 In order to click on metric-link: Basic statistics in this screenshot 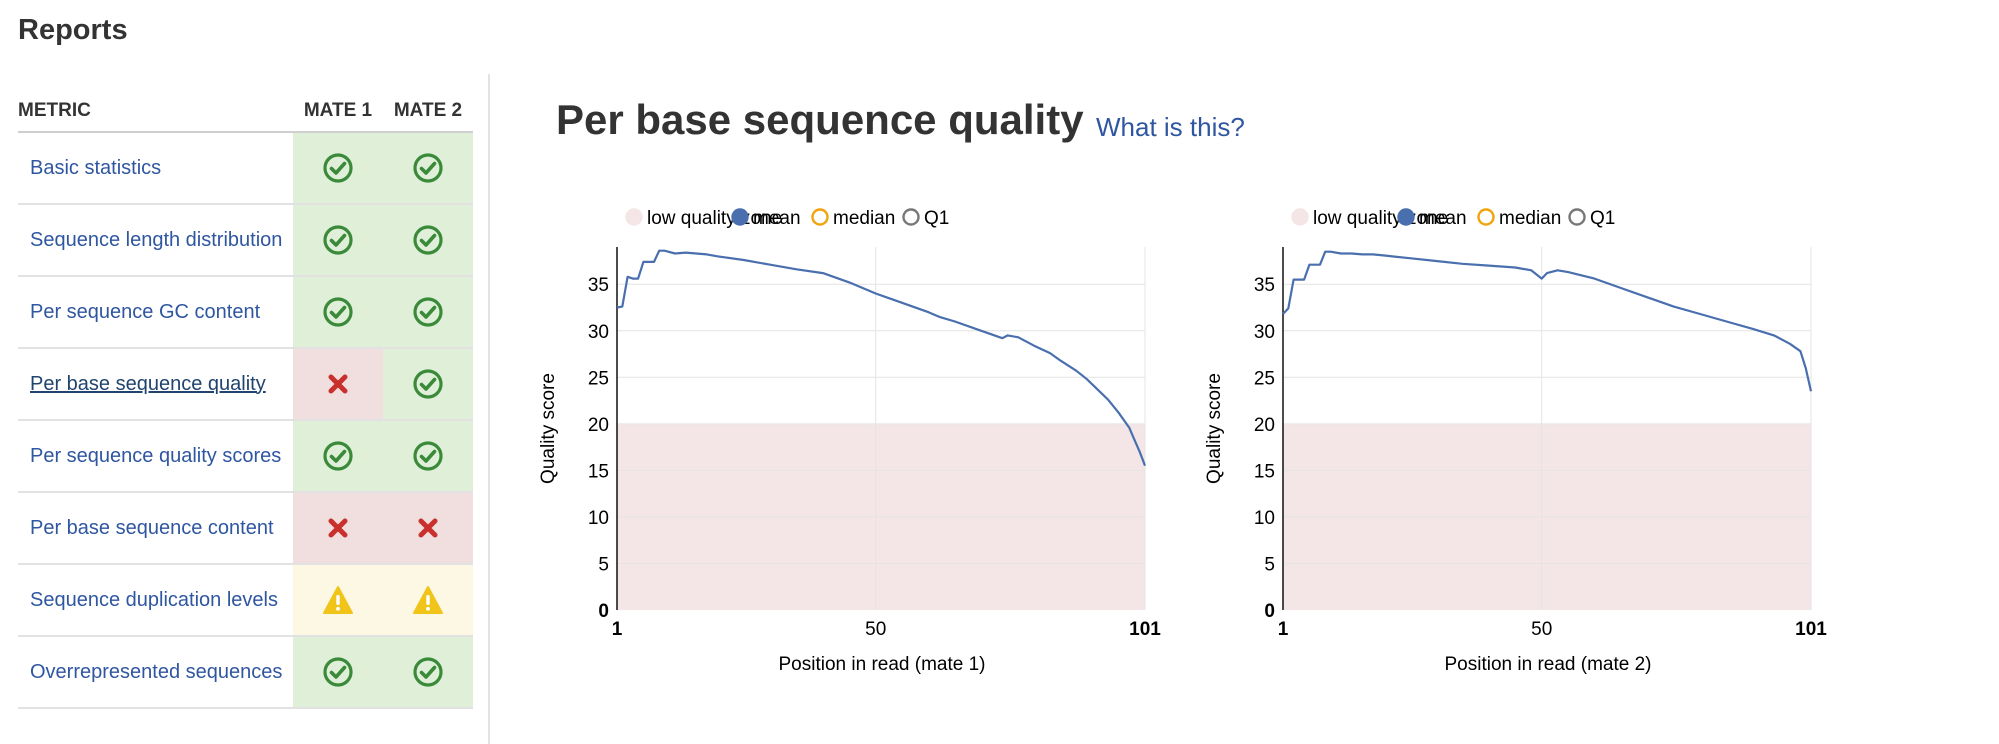, I will do `click(96, 167)`.